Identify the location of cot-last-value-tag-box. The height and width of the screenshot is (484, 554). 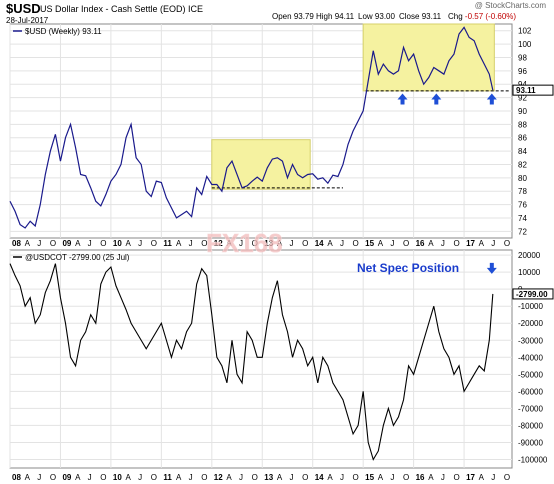
(533, 294).